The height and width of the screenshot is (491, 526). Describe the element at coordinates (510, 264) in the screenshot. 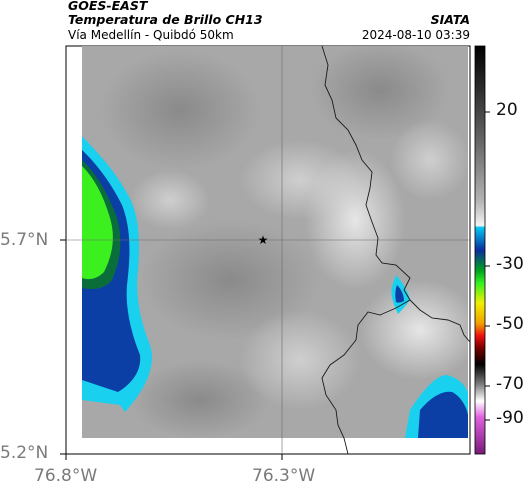

I see `colorbar-label-minus-30: -30` at that location.